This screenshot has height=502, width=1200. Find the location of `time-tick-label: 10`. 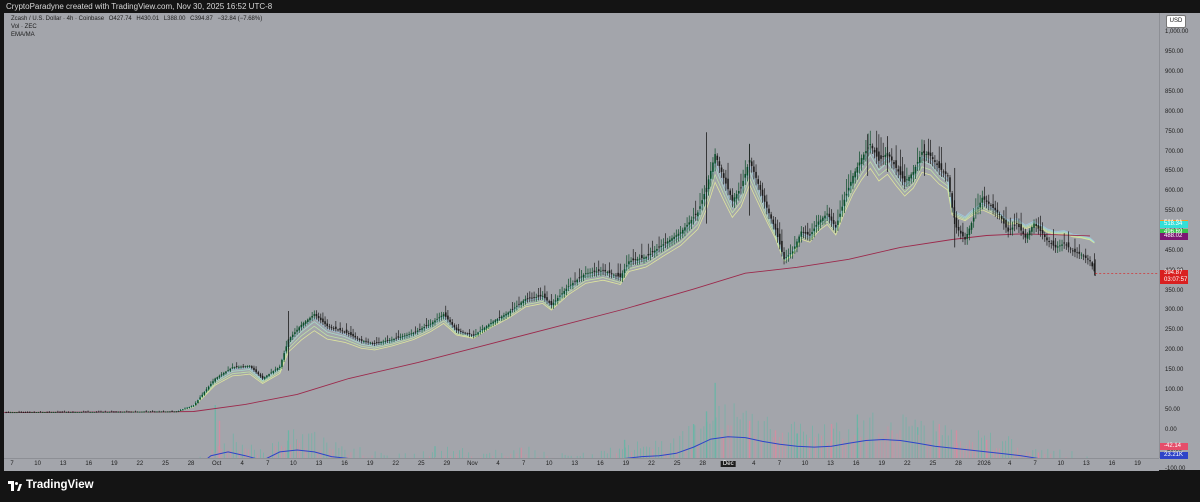

time-tick-label: 10 is located at coordinates (1061, 464).